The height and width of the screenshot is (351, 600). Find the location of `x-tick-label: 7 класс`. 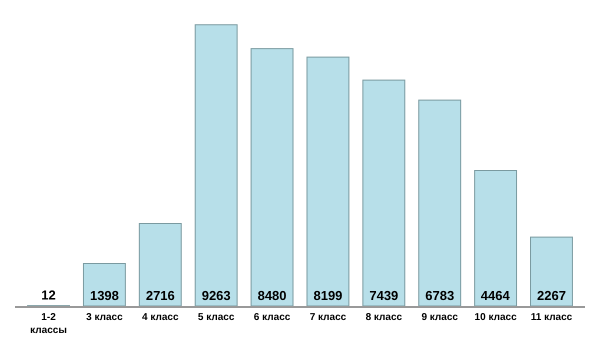

x-tick-label: 7 класс is located at coordinates (328, 317).